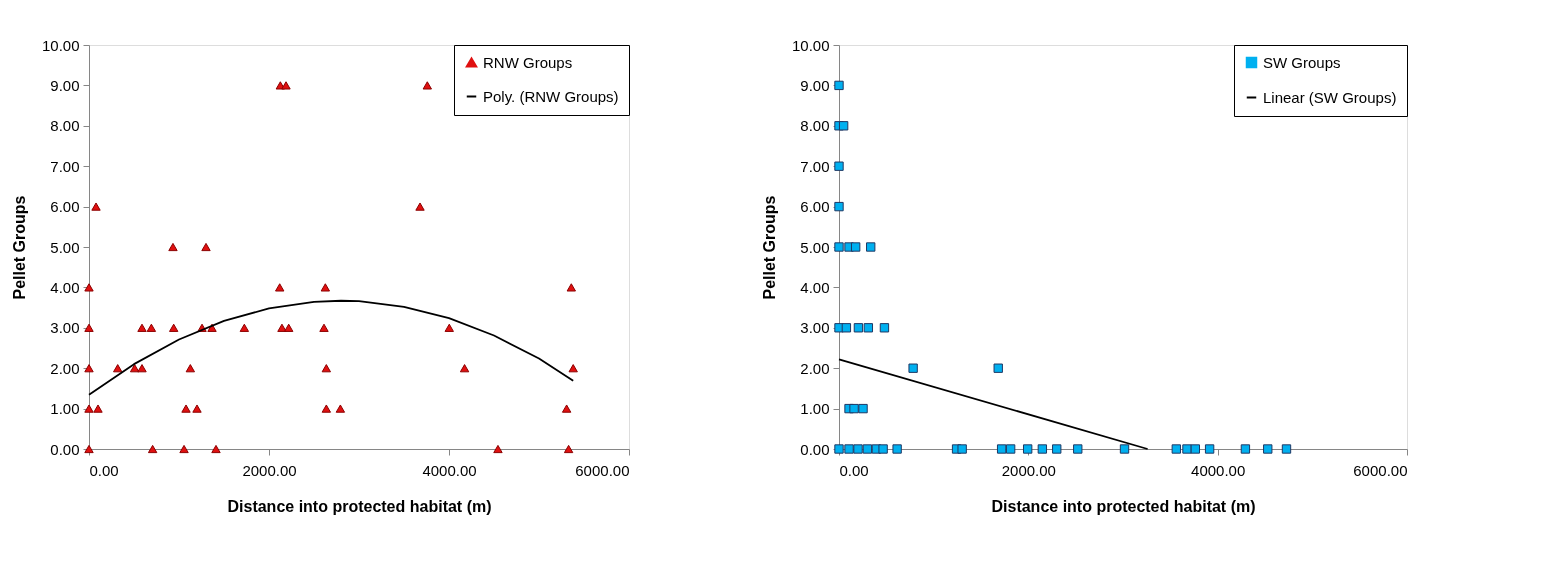 The width and height of the screenshot is (1564, 581). I want to click on legend-label: SW Groups, so click(1302, 62).